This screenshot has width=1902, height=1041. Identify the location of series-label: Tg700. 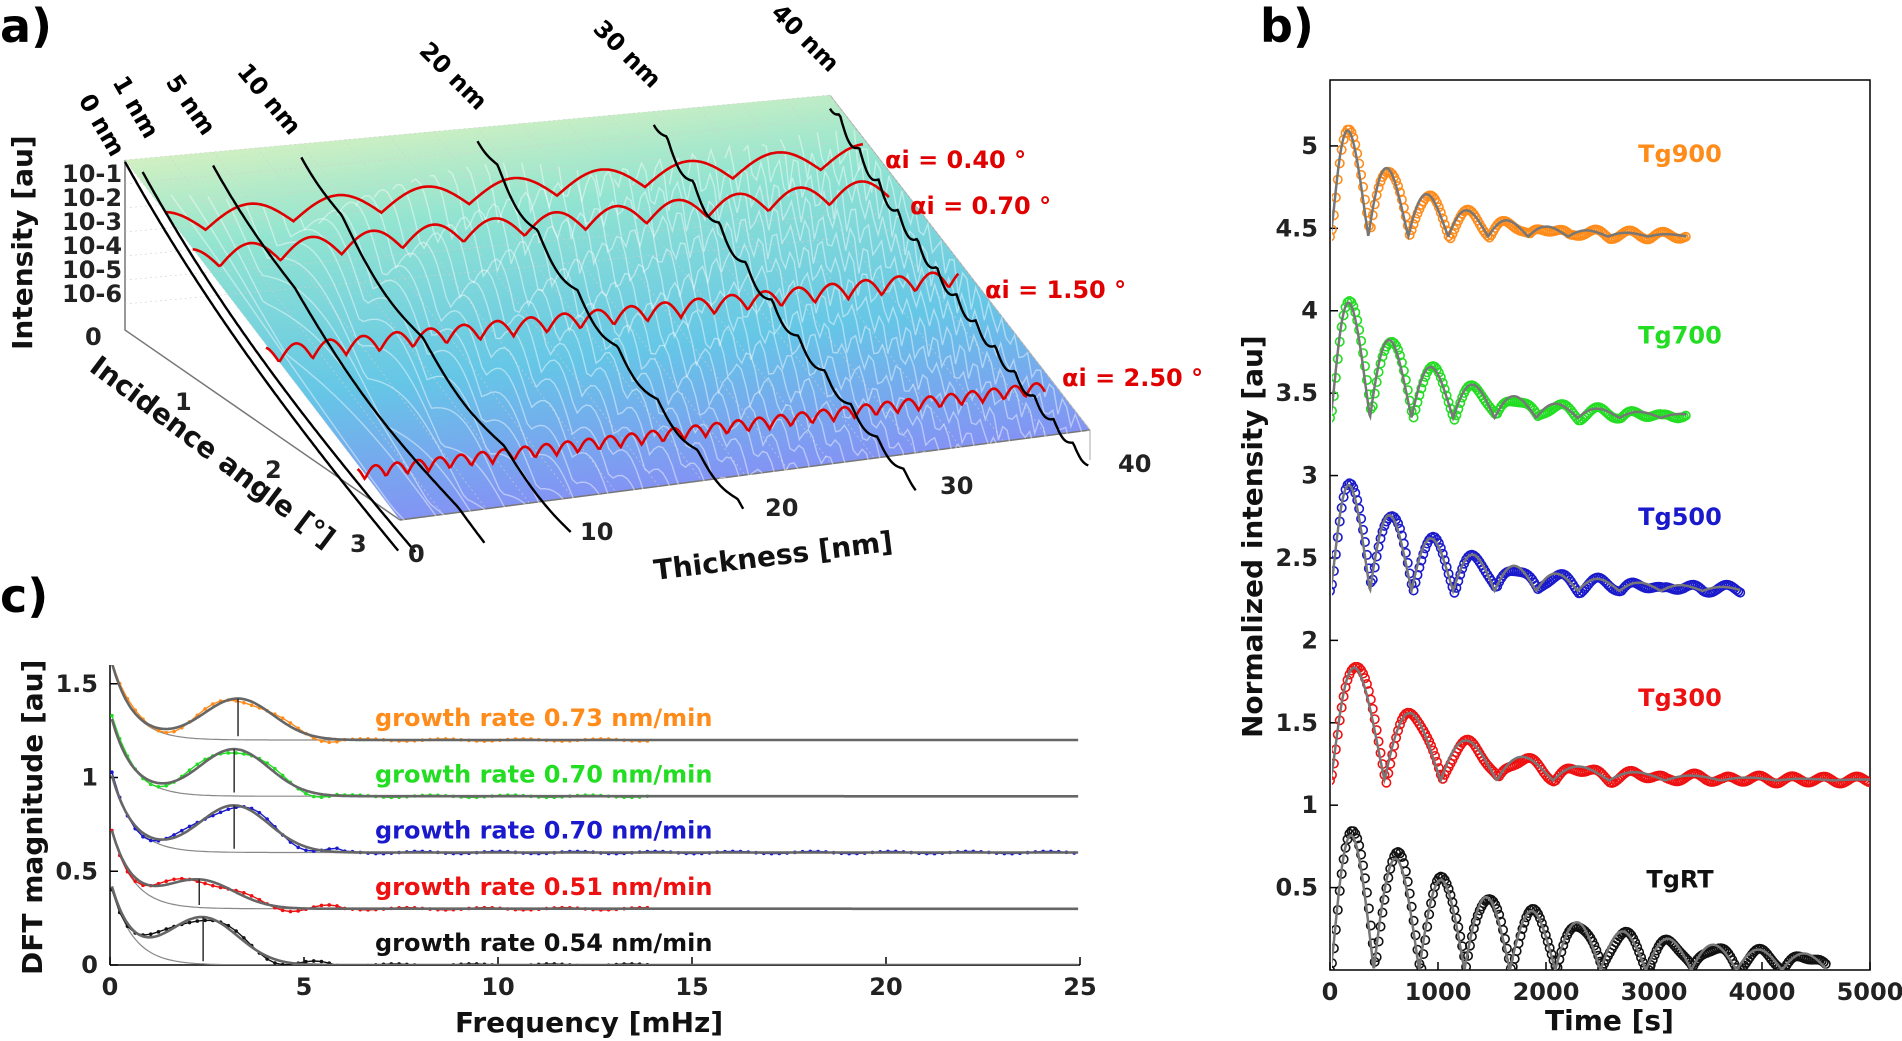
(1680, 335).